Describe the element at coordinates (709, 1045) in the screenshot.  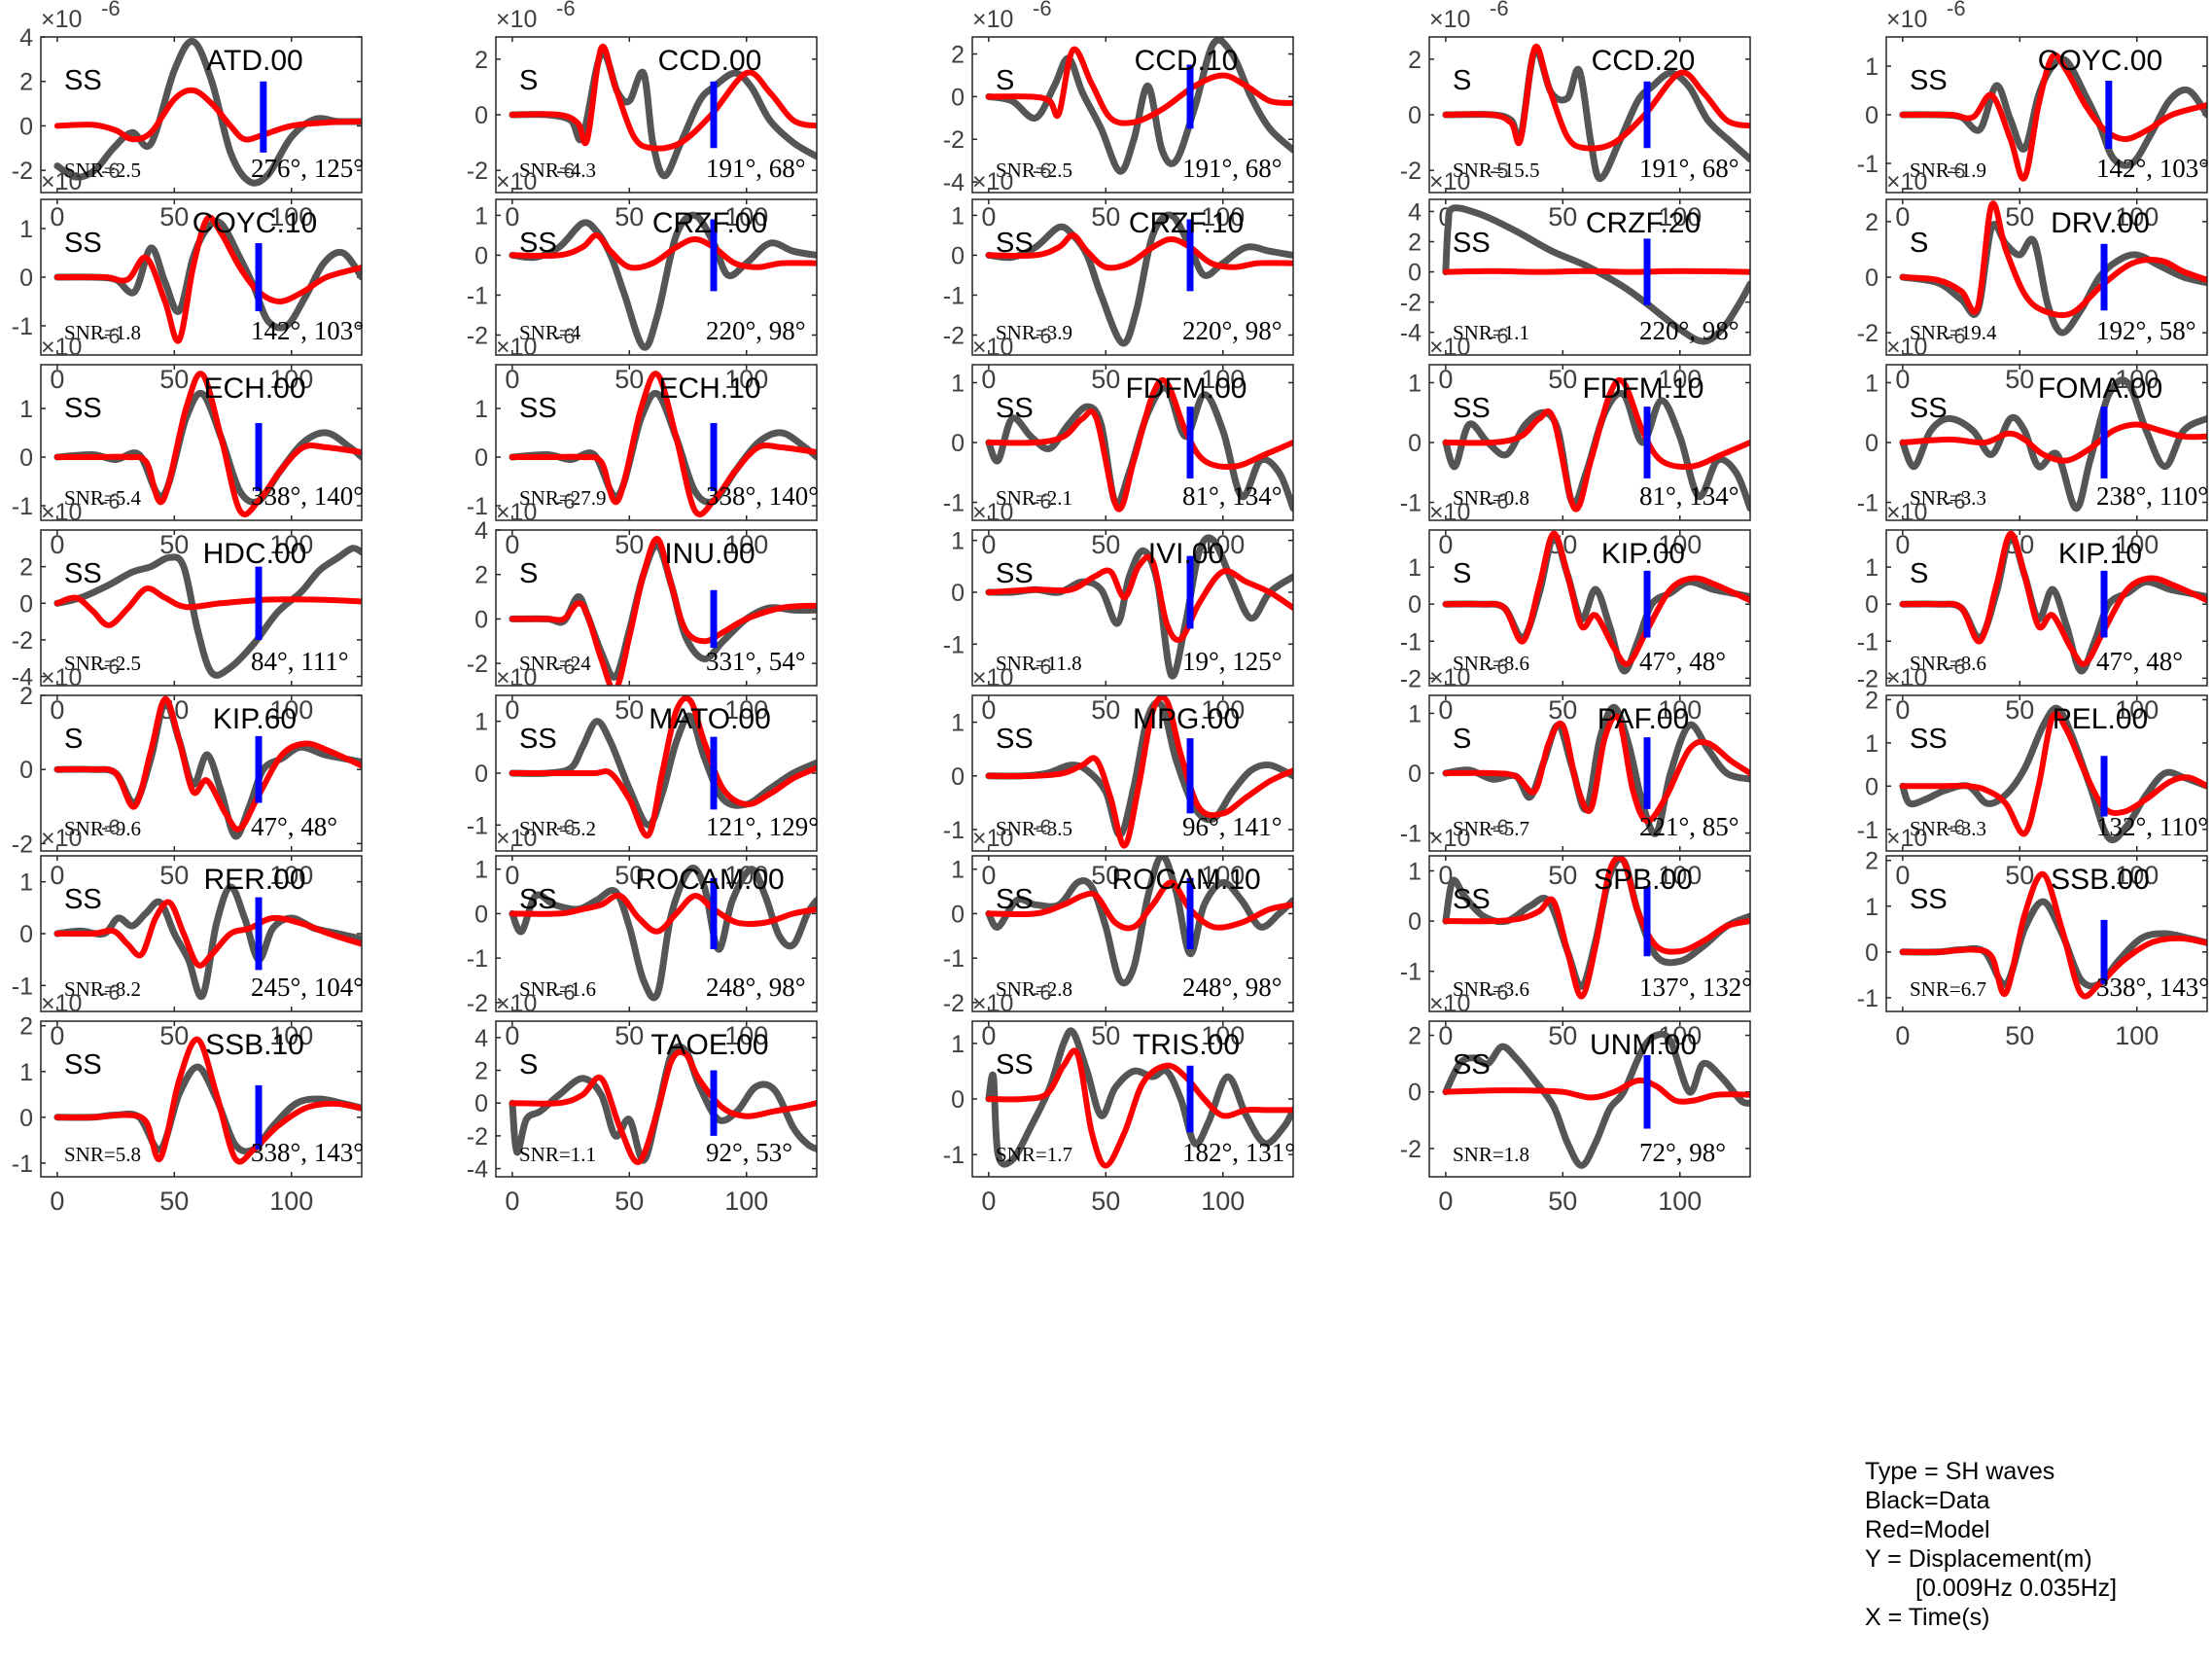
I see `station-label: TAOE.00` at that location.